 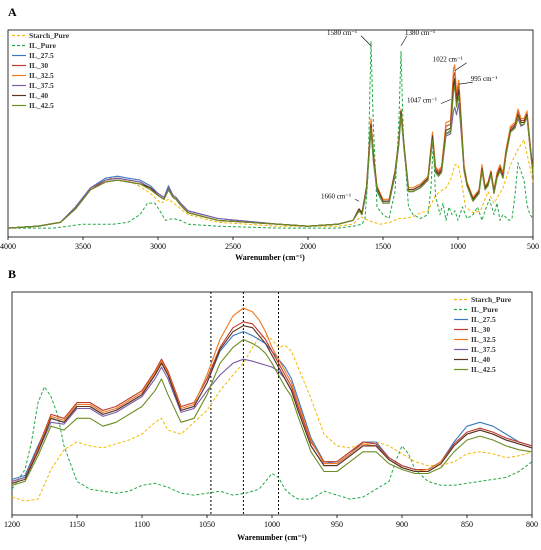 I want to click on panel-a-tick-label-5: 1500, so click(x=383, y=246).